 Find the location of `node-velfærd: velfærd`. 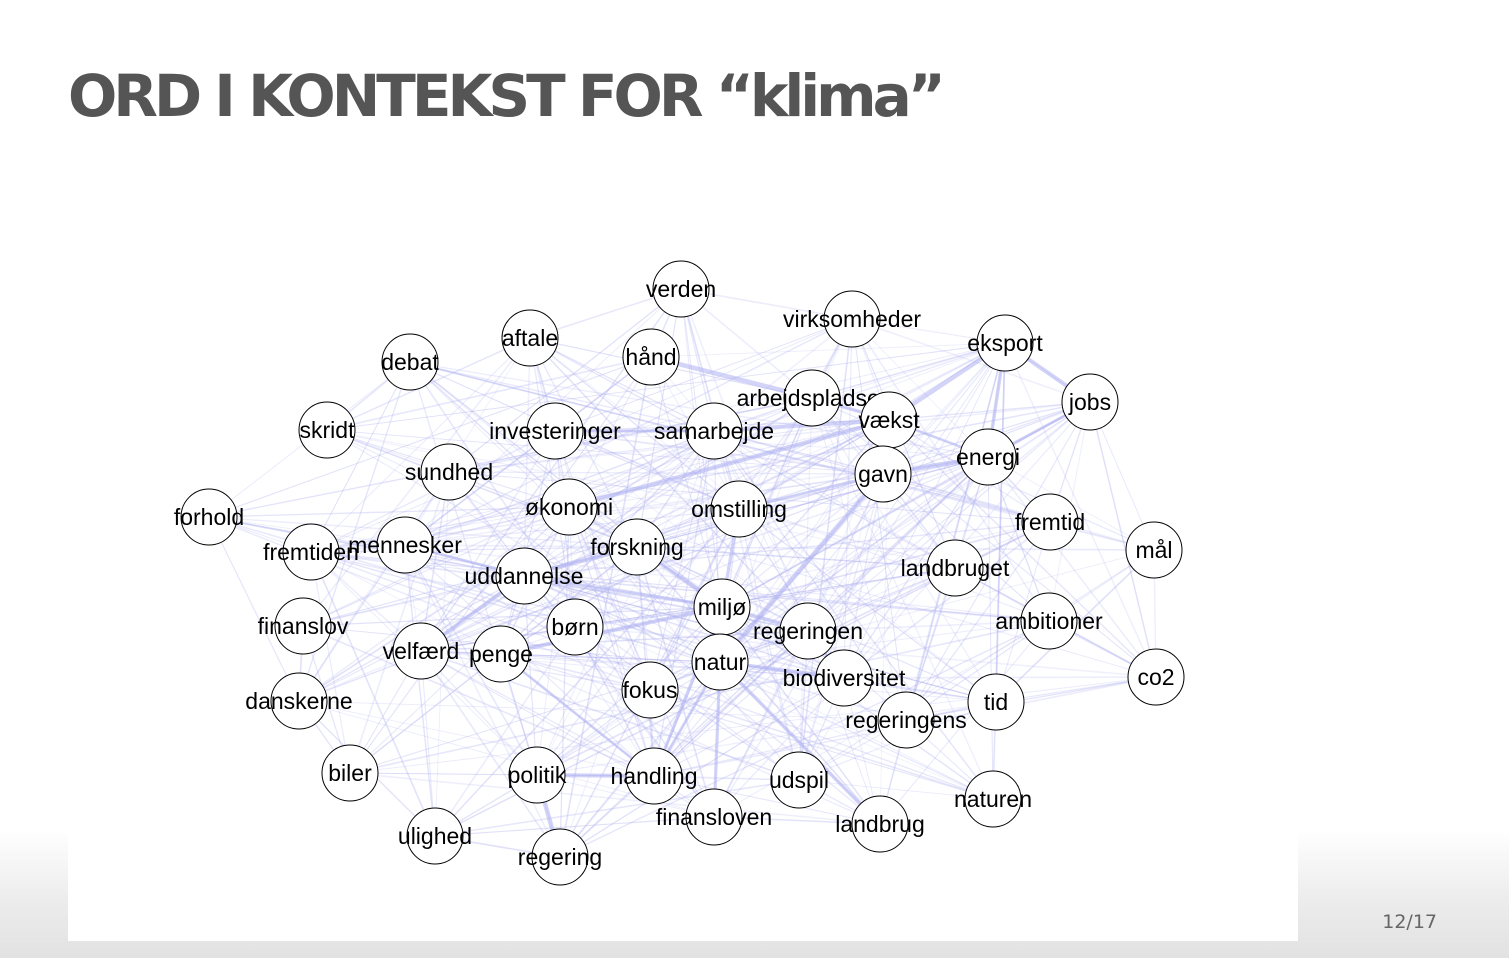

node-velfærd: velfærd is located at coordinates (421, 651).